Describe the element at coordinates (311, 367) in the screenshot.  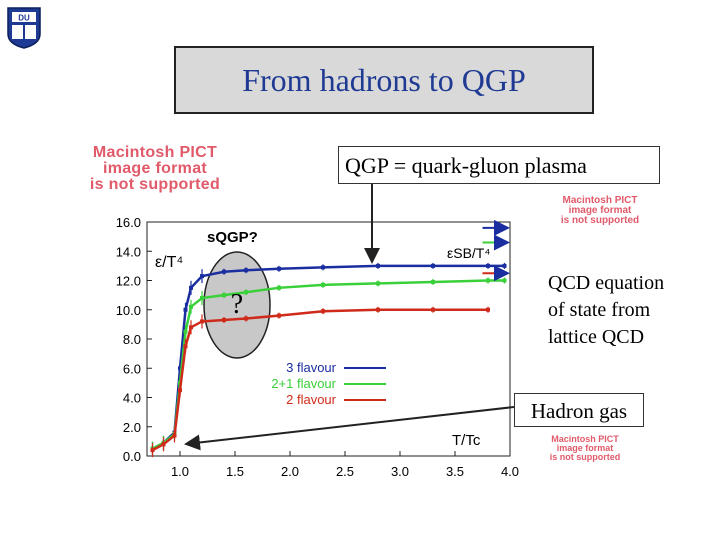
I see `legend-label: 3 flavour` at that location.